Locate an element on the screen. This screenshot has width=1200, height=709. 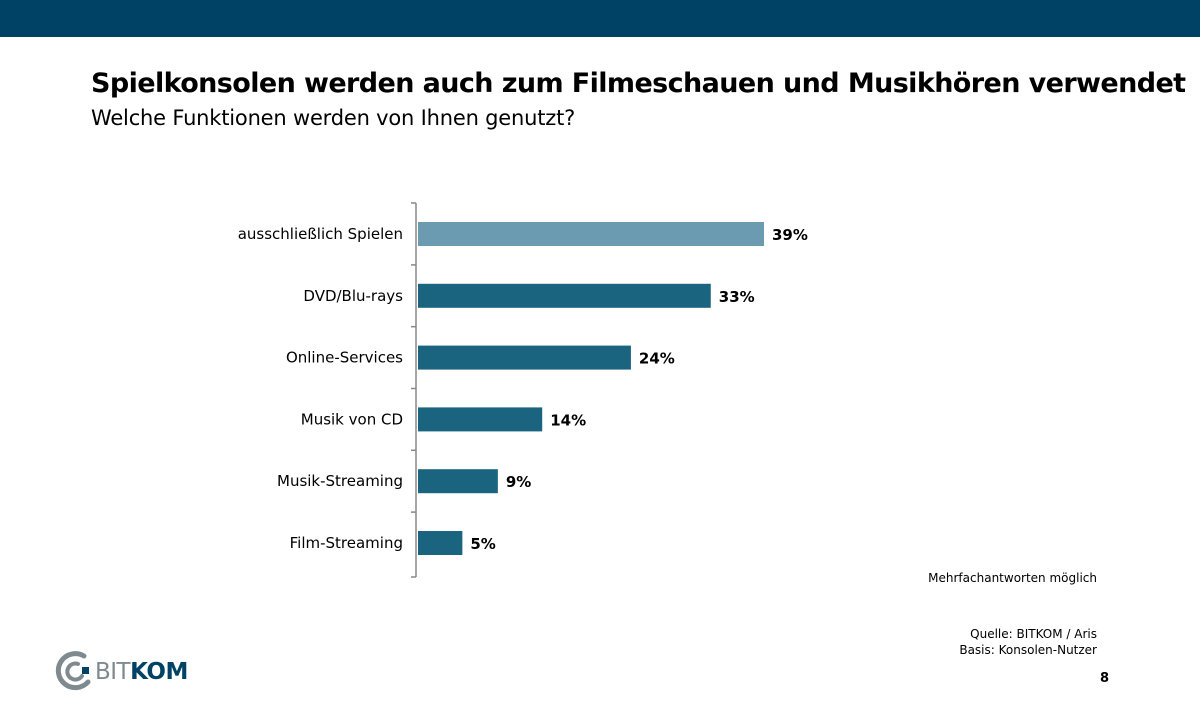
top-bar is located at coordinates (600, 18).